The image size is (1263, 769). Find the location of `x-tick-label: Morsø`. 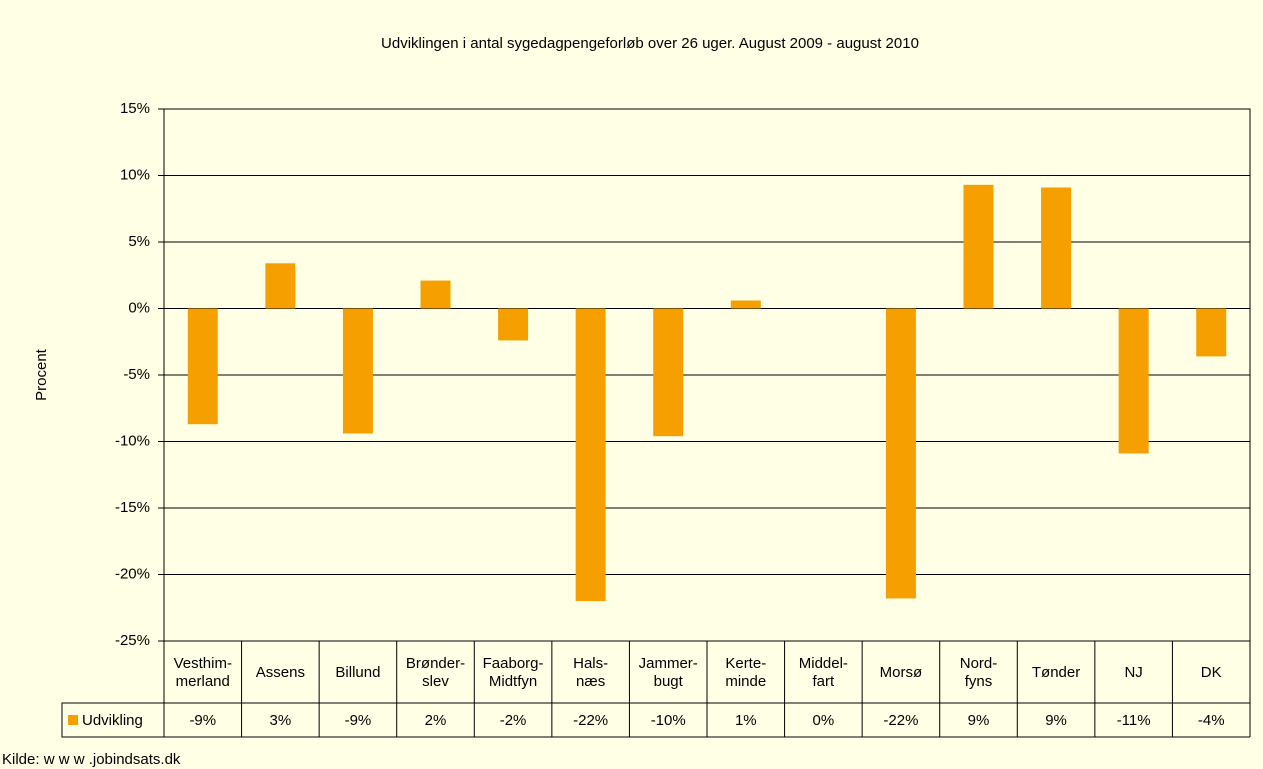

x-tick-label: Morsø is located at coordinates (901, 672).